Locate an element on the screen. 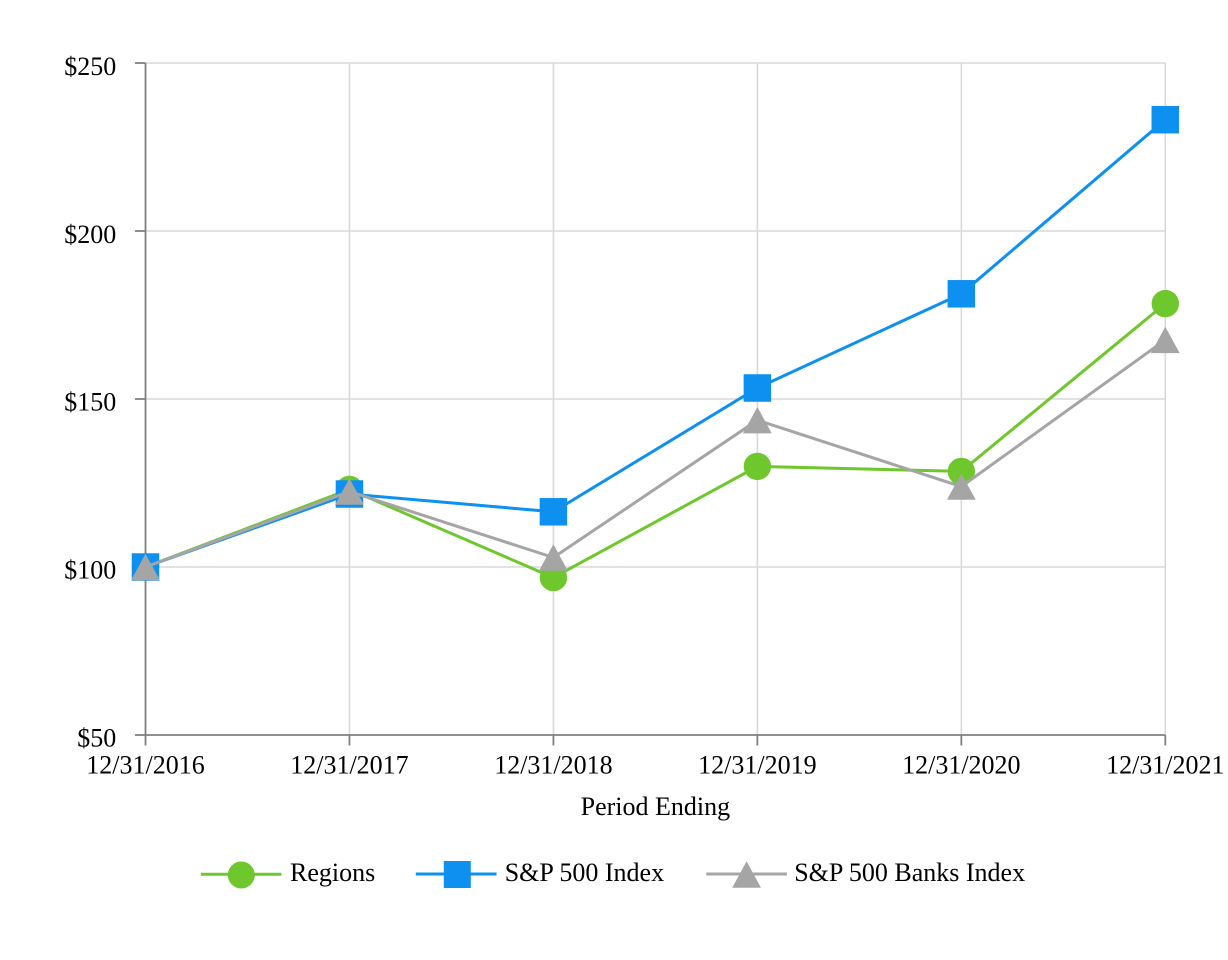 This screenshot has width=1228, height=960. svg-text: $250 is located at coordinates (90, 66).